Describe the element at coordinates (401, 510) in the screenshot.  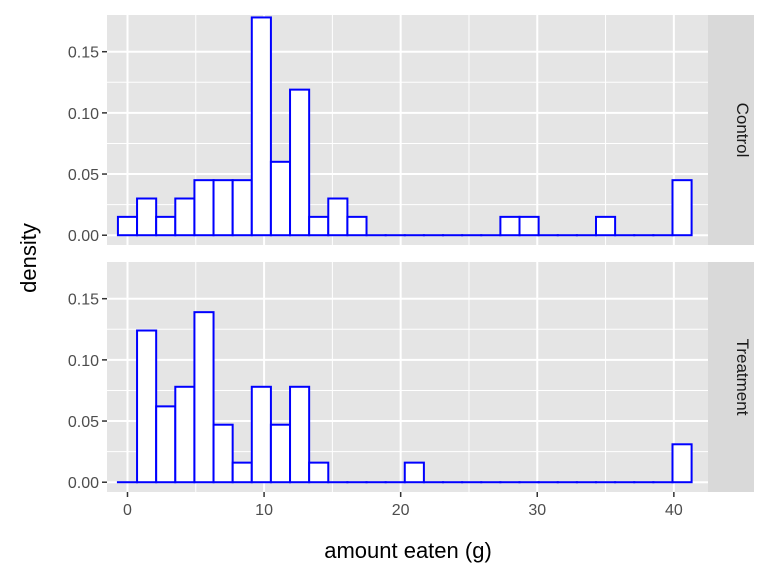
I see `x-tick-label: 20` at that location.